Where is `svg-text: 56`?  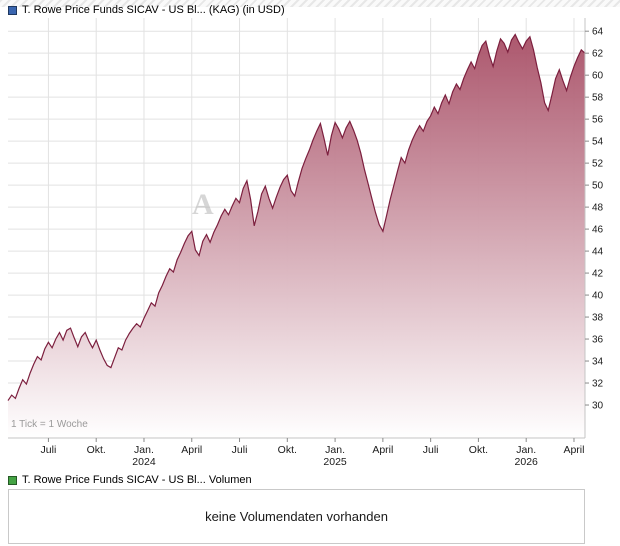 svg-text: 56 is located at coordinates (598, 120).